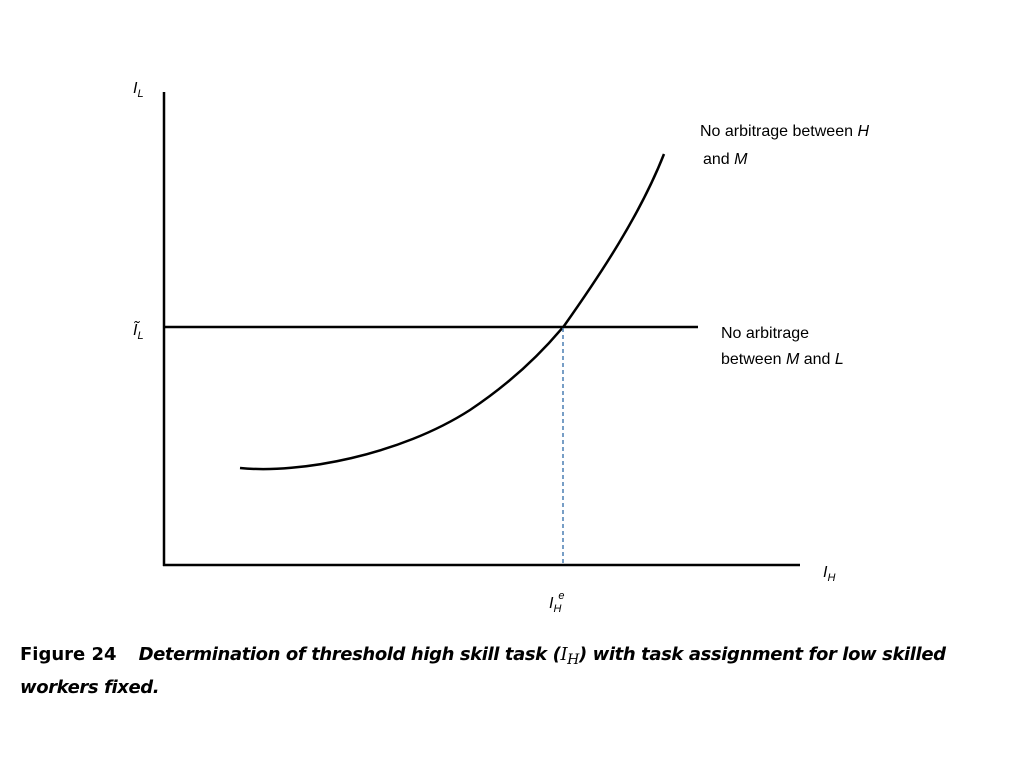  Describe the element at coordinates (784, 145) in the screenshot. I see `curve-label: No arbitrage between H and M` at that location.